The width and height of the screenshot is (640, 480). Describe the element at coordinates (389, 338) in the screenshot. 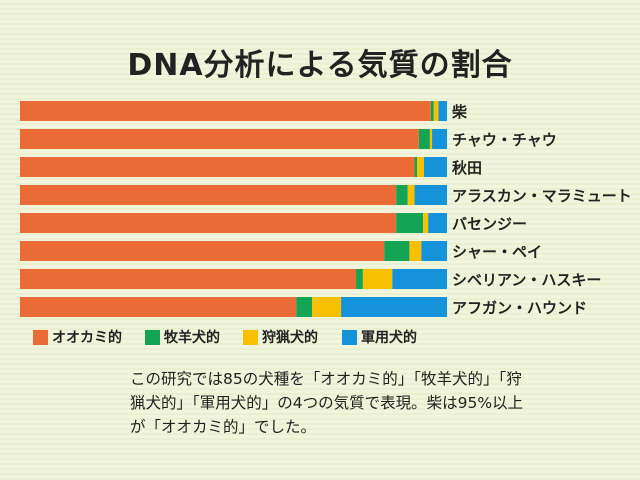

I see `legend-label: 軍用犬的` at that location.